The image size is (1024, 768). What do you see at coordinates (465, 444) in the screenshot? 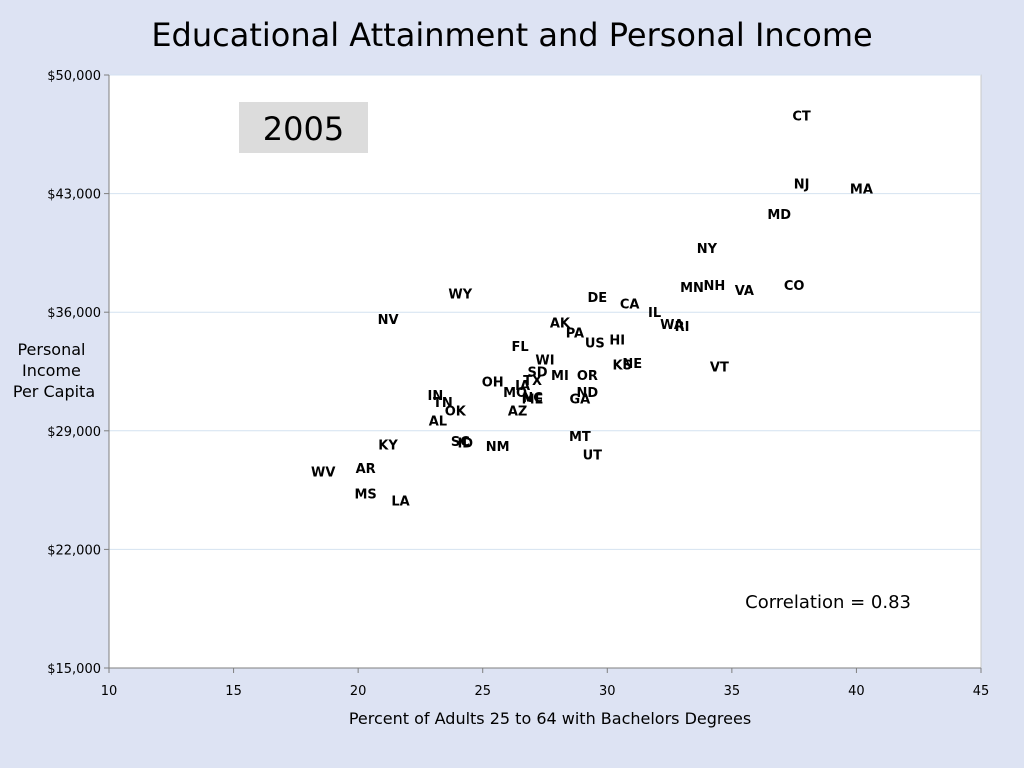
I see `point-id: ID` at bounding box center [465, 444].